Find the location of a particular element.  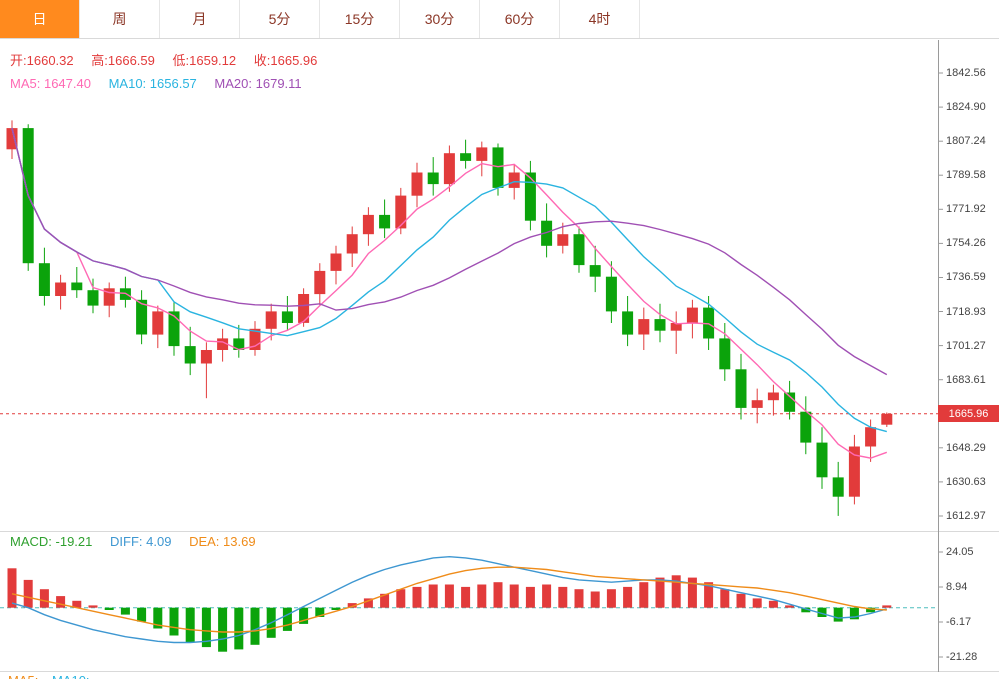

tab-interval-0: 日 is located at coordinates (40, 19).